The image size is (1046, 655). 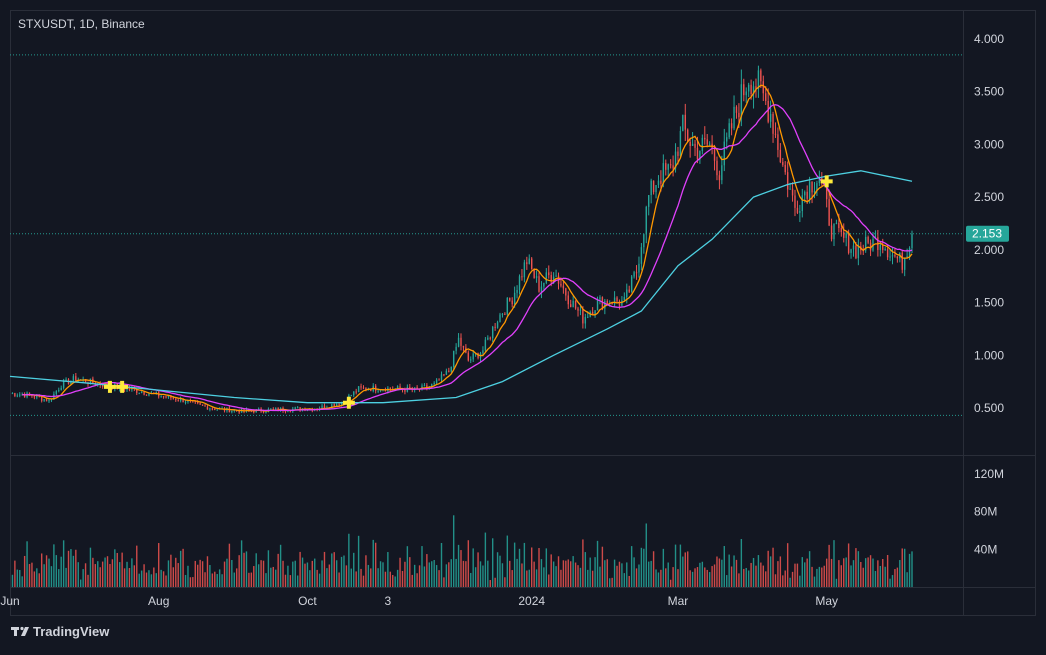 What do you see at coordinates (989, 223) in the screenshot?
I see `price-axis: 4.000 3.500 3.000 2.500 2.000 1.500 1.000 0.500` at bounding box center [989, 223].